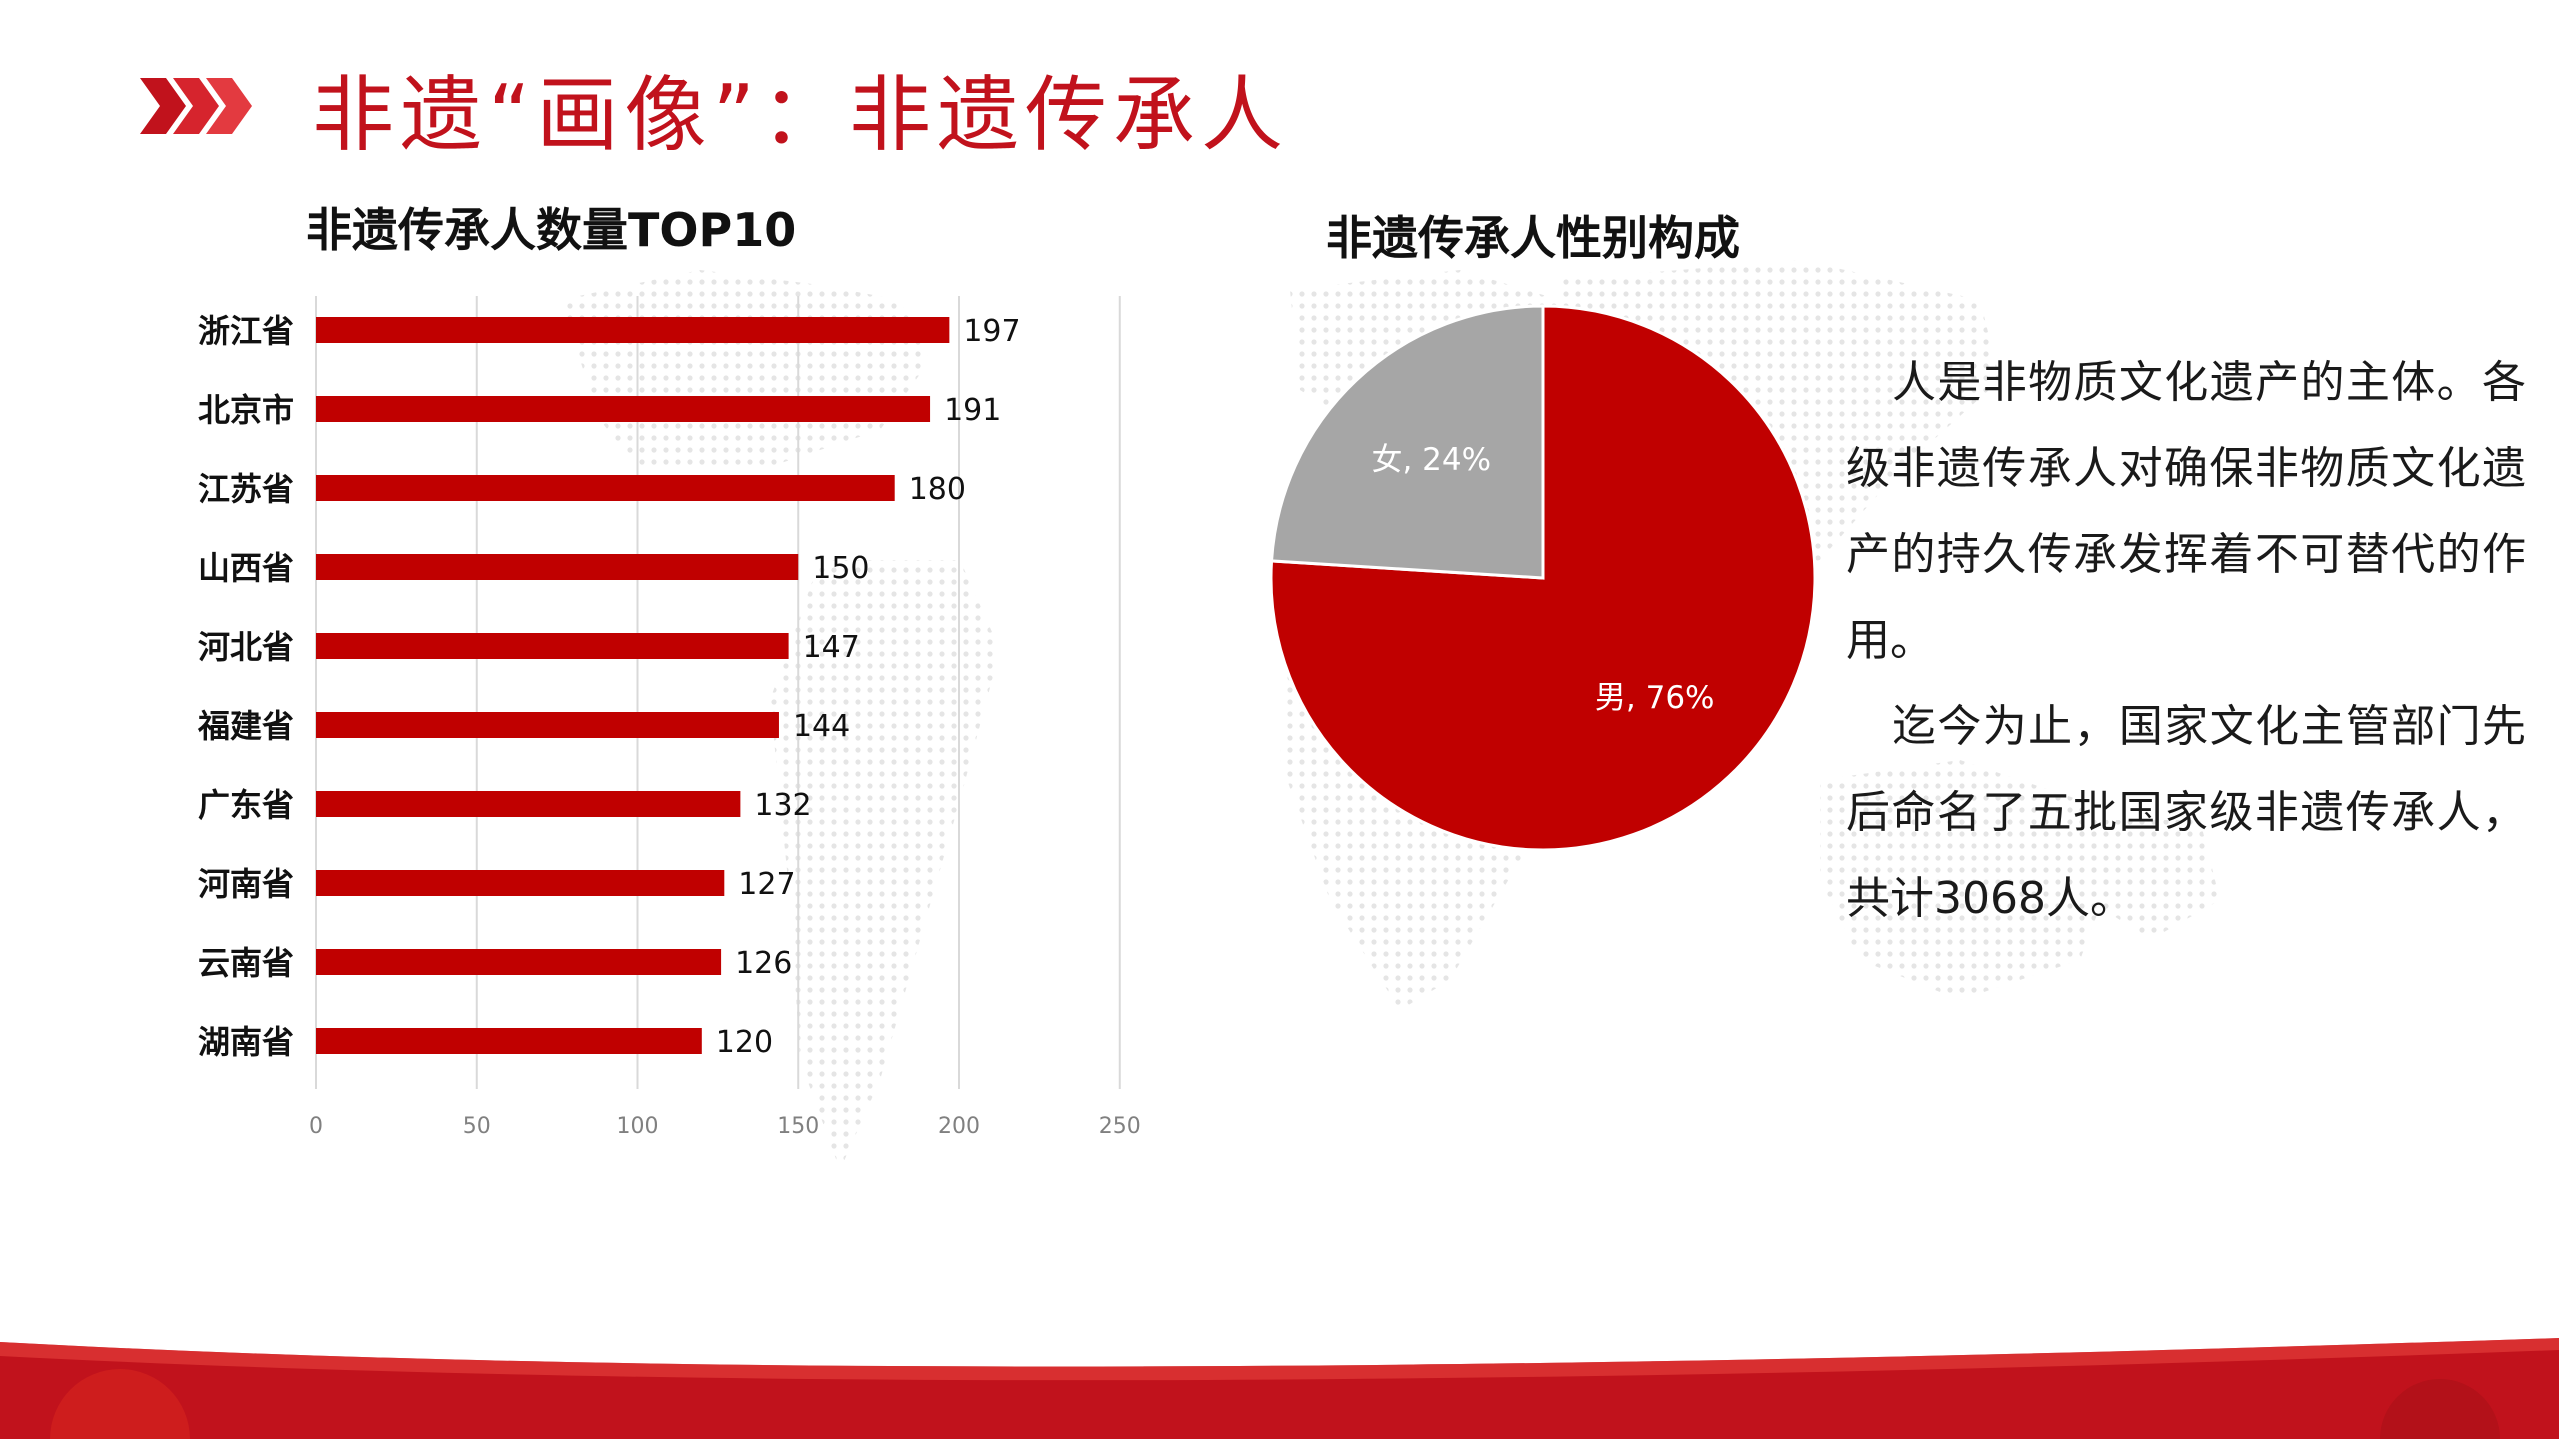 The width and height of the screenshot is (2559, 1439). What do you see at coordinates (246, 884) in the screenshot?
I see `category-label: 河南省` at bounding box center [246, 884].